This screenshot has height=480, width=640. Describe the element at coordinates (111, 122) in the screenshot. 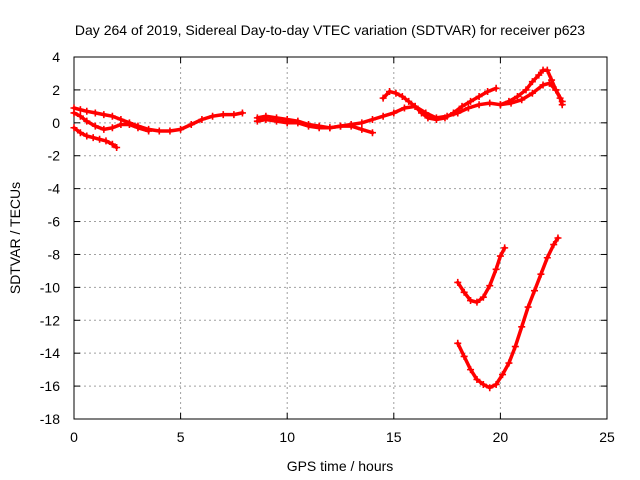

I see `series-track-b` at that location.